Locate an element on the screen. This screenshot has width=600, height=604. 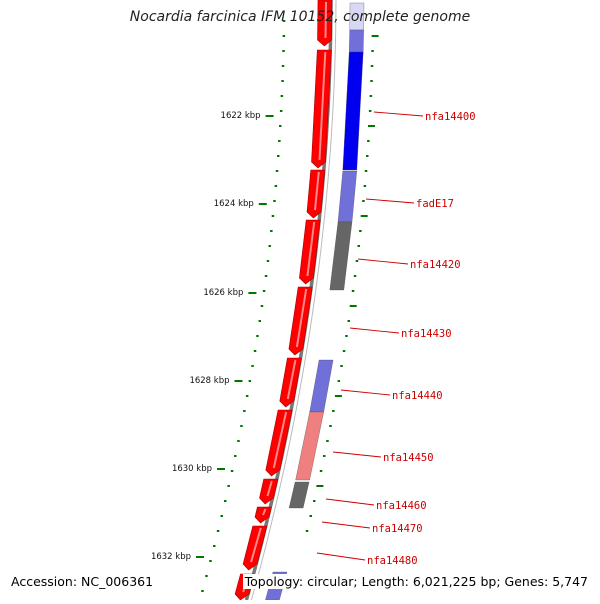
gene-label: nfa14480 is located at coordinates (392, 561).